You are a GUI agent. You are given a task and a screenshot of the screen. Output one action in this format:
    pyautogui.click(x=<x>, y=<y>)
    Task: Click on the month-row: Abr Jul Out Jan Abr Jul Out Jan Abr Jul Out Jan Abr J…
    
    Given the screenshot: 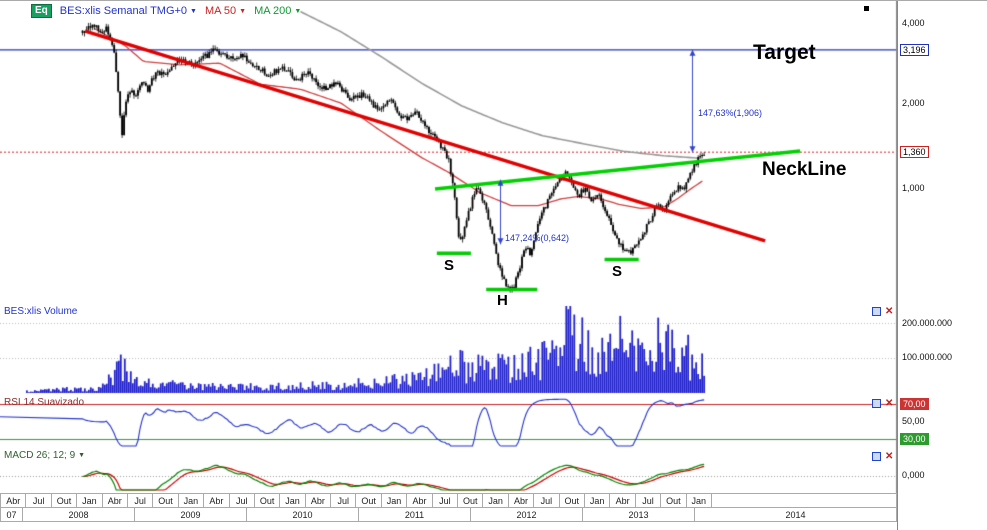 What is the action you would take?
    pyautogui.click(x=448, y=500)
    